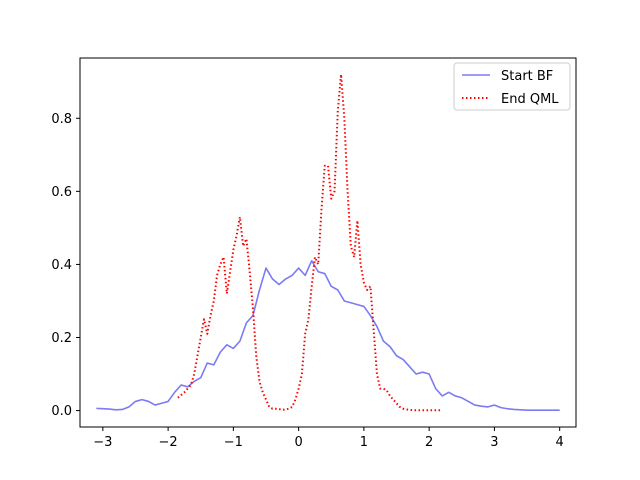  Describe the element at coordinates (364, 442) in the screenshot. I see `x-tick-label: 1` at that location.